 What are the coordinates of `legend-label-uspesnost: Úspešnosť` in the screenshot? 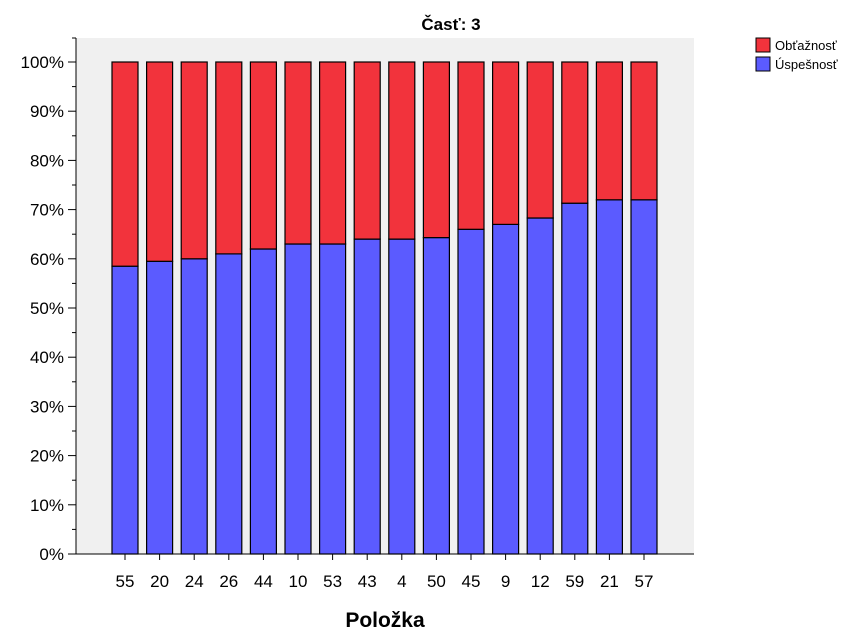 It's located at (806, 64).